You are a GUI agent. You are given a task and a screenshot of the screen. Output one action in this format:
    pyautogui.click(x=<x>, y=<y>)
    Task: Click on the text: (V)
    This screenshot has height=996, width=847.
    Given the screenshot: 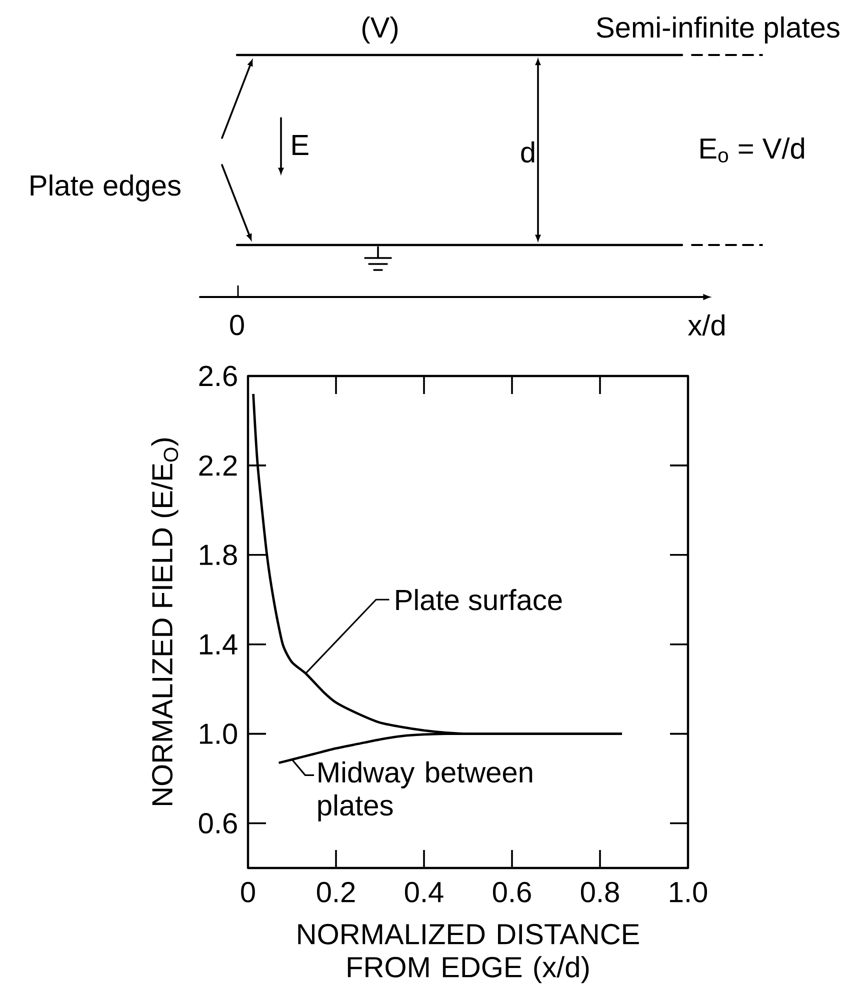 What is the action you would take?
    pyautogui.click(x=380, y=30)
    